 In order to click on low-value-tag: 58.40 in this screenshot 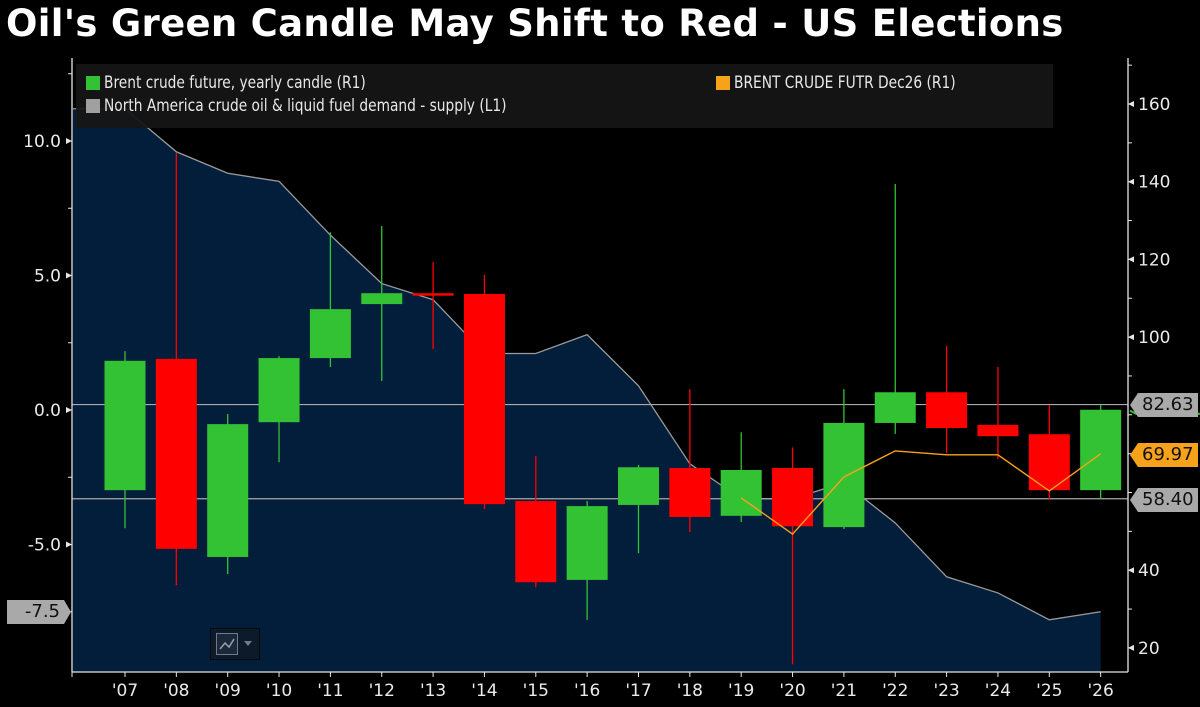, I will do `click(1168, 500)`.